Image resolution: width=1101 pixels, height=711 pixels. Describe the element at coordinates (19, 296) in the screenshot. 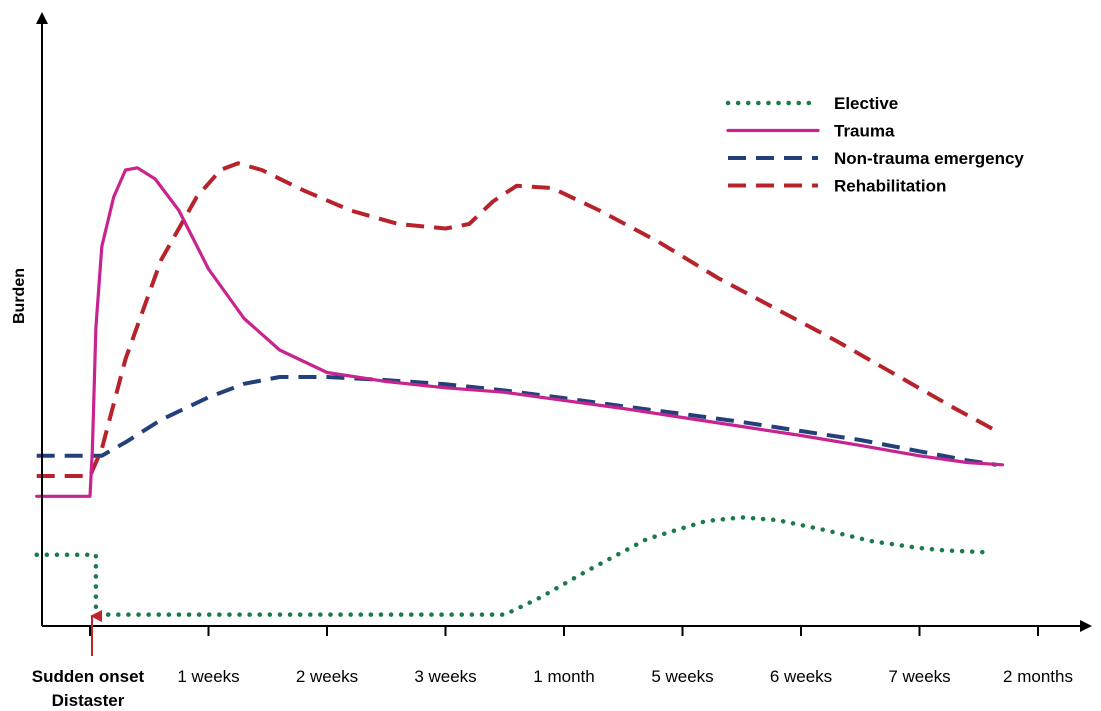

I see `y-axis-title: Burden` at that location.